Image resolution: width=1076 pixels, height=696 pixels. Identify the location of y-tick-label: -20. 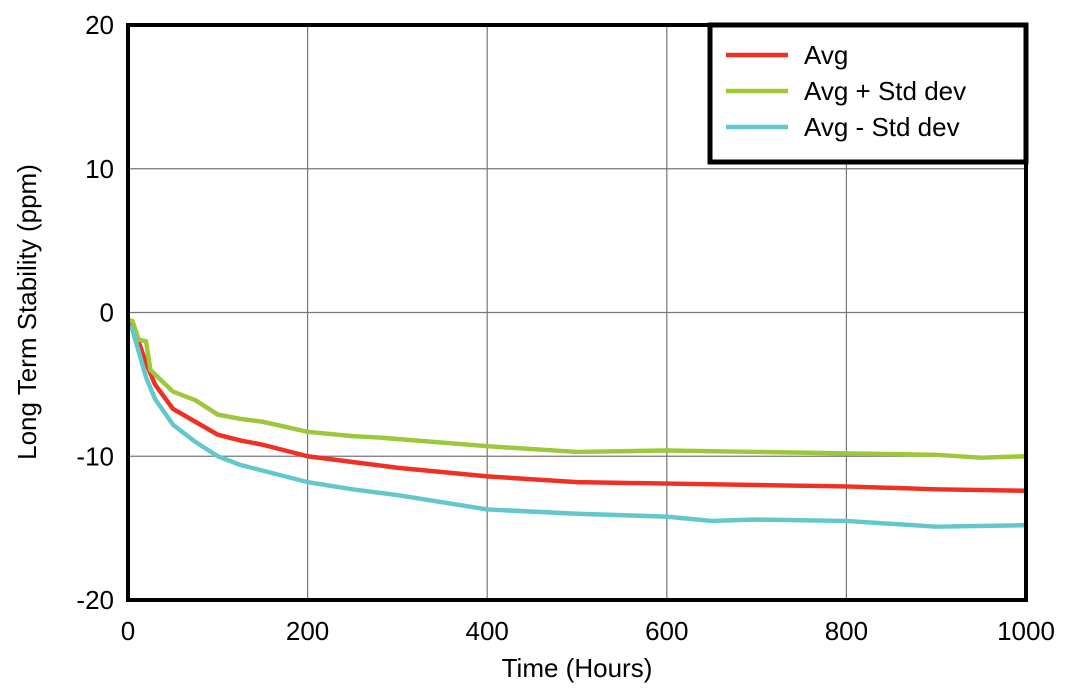
(95, 600).